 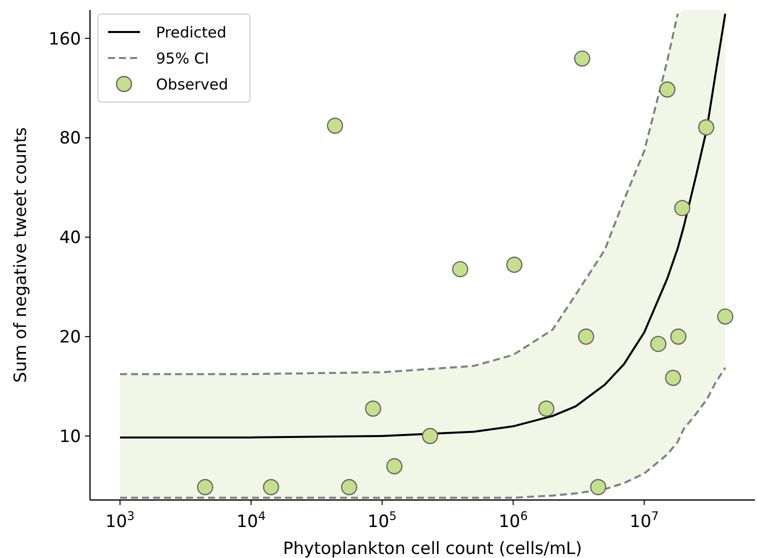 What do you see at coordinates (432, 548) in the screenshot?
I see `x-axis-title: Phytoplankton cell count (cells/mL)` at bounding box center [432, 548].